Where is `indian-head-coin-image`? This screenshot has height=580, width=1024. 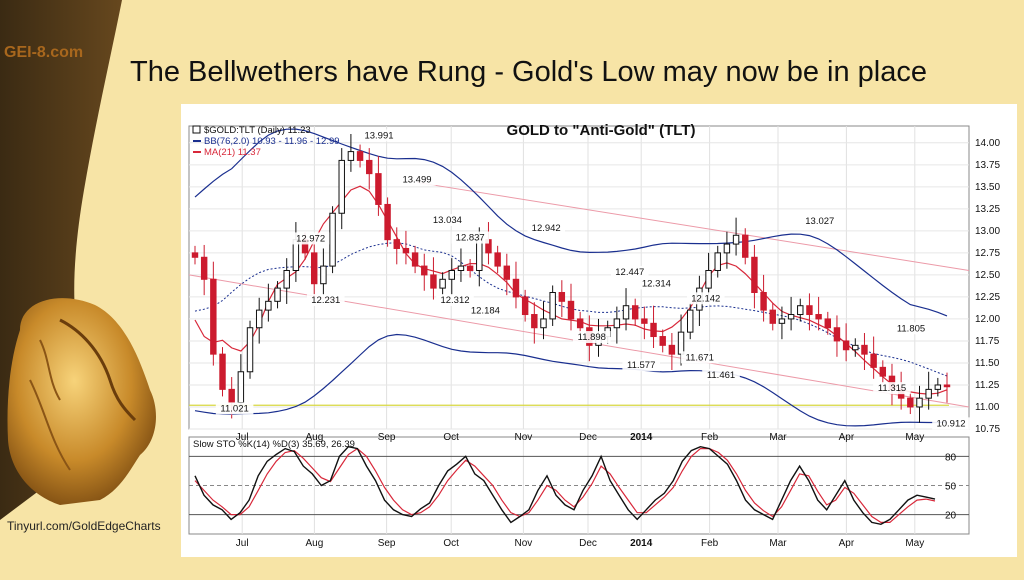 indian-head-coin-image is located at coordinates (81, 401).